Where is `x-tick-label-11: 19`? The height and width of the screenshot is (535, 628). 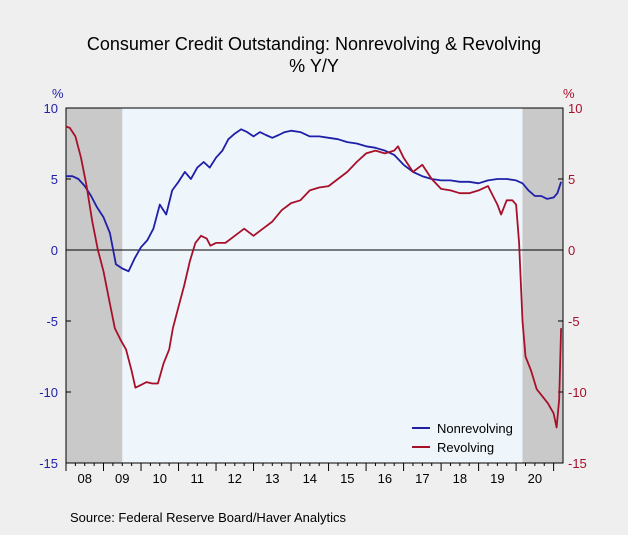
x-tick-label-11: 19 is located at coordinates (497, 478).